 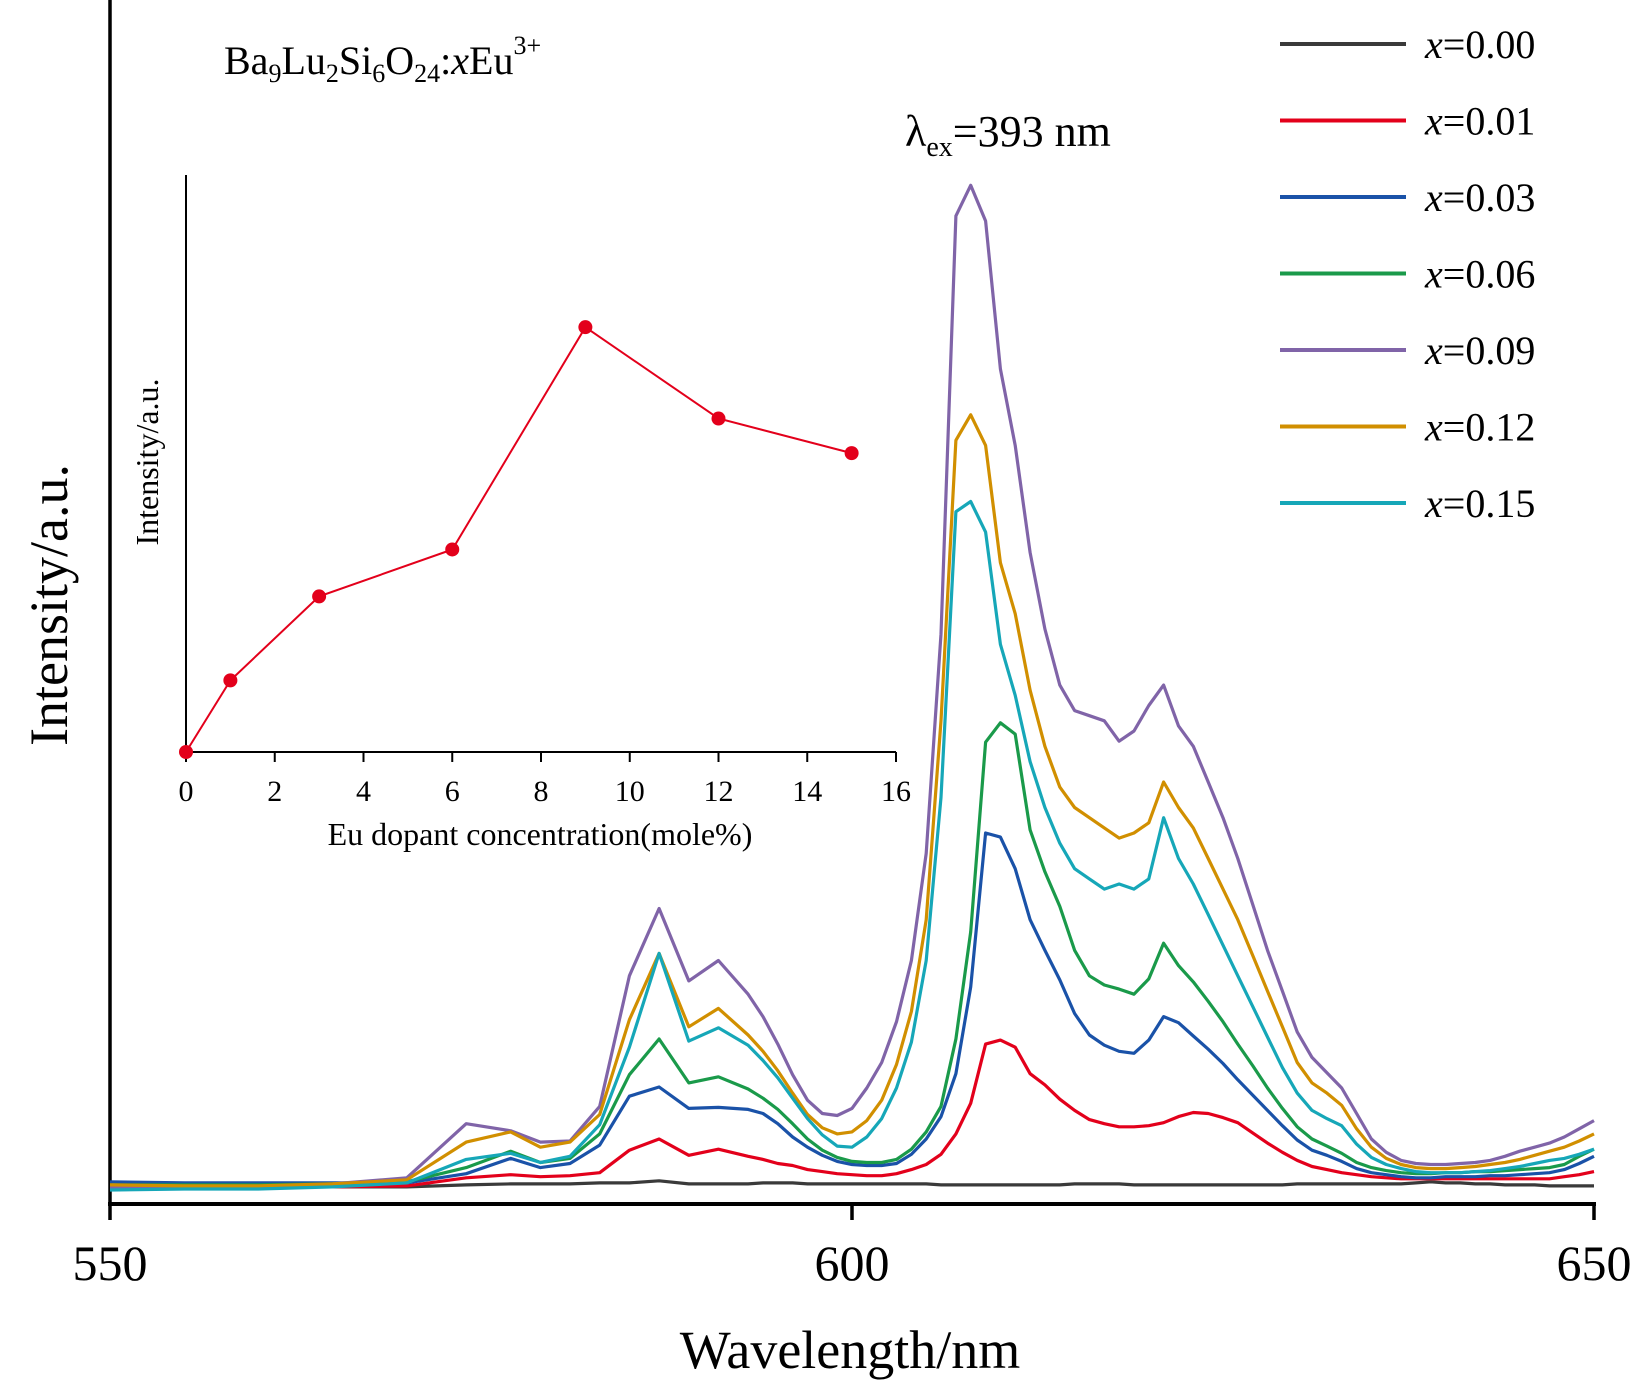 I want to click on legend-label-x-0-00: x=0.00, so click(x=1479, y=44).